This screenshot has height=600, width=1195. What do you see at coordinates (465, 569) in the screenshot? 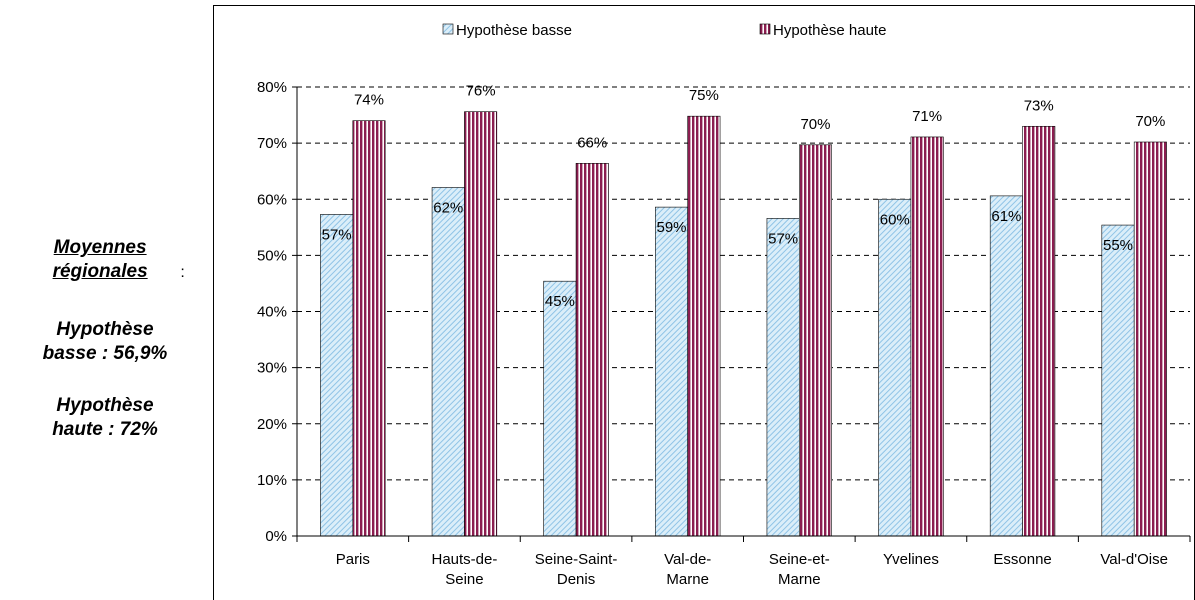
I see `x-tick-label: Hauts-de-Seine` at bounding box center [465, 569].